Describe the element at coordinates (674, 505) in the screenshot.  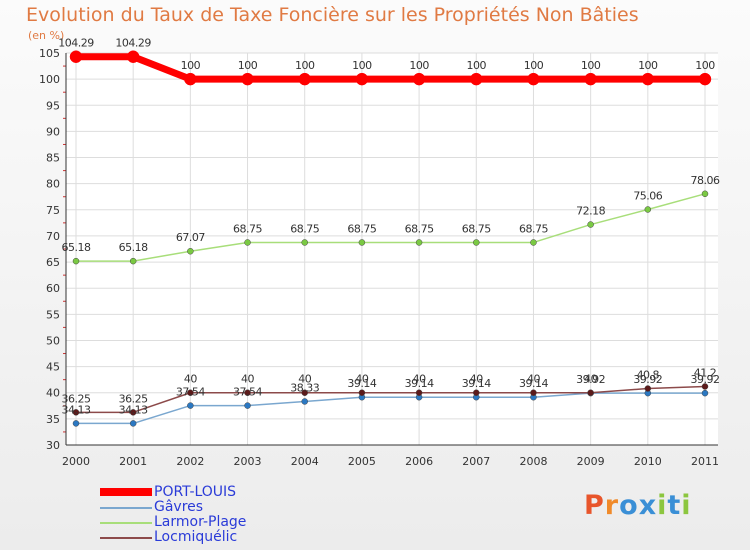
I see `logo-letter: t` at that location.